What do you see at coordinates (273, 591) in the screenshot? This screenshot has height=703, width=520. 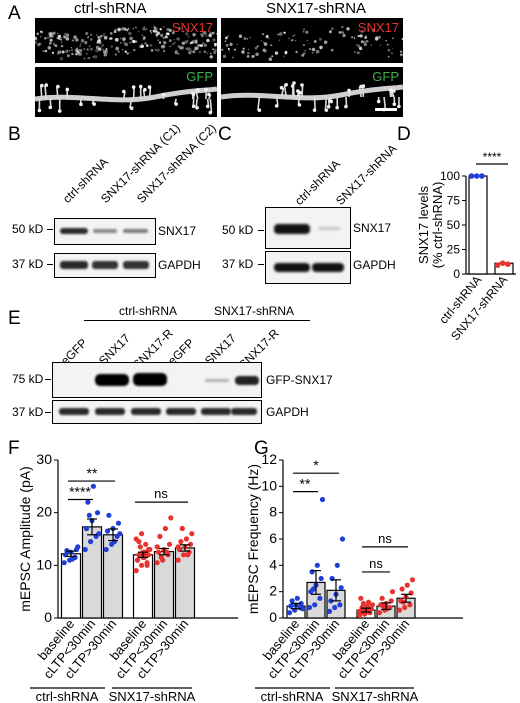 I see `y-tick-label: 2` at bounding box center [273, 591].